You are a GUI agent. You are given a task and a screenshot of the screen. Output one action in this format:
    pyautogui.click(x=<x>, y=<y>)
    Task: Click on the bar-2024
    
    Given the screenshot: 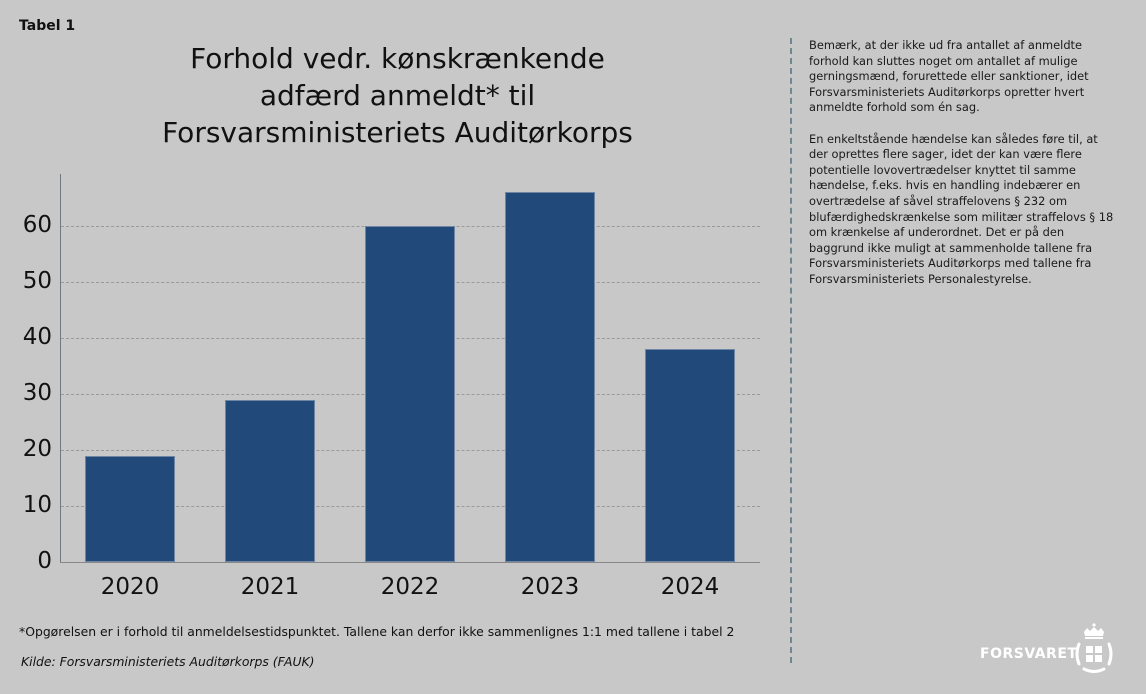 What is the action you would take?
    pyautogui.click(x=690, y=455)
    